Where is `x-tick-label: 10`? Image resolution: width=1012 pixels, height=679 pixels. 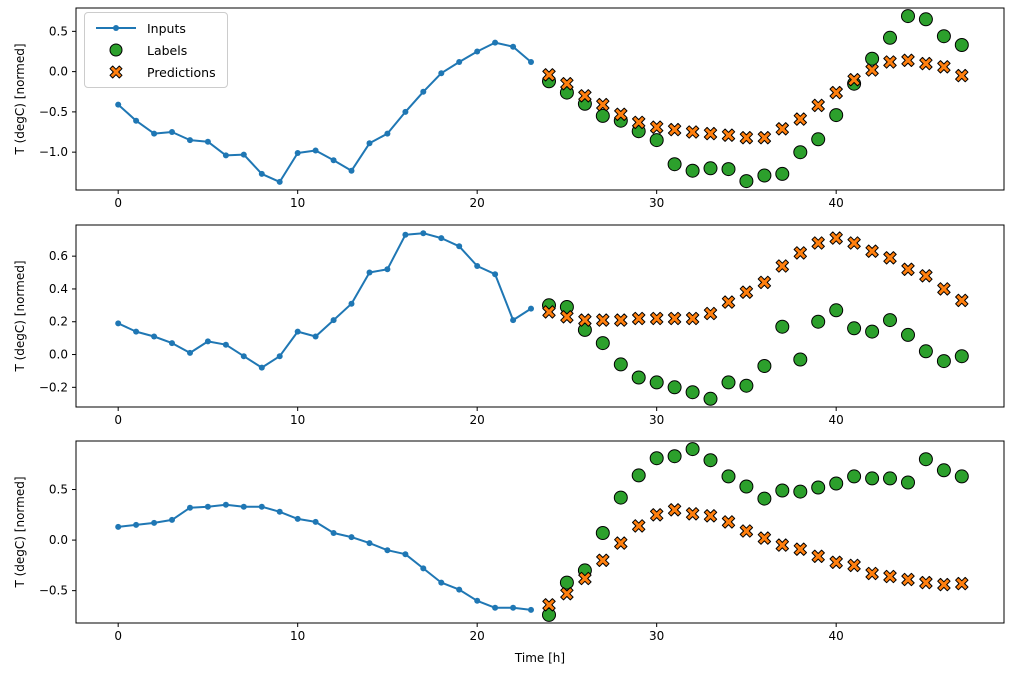 x-tick-label: 10 is located at coordinates (297, 636).